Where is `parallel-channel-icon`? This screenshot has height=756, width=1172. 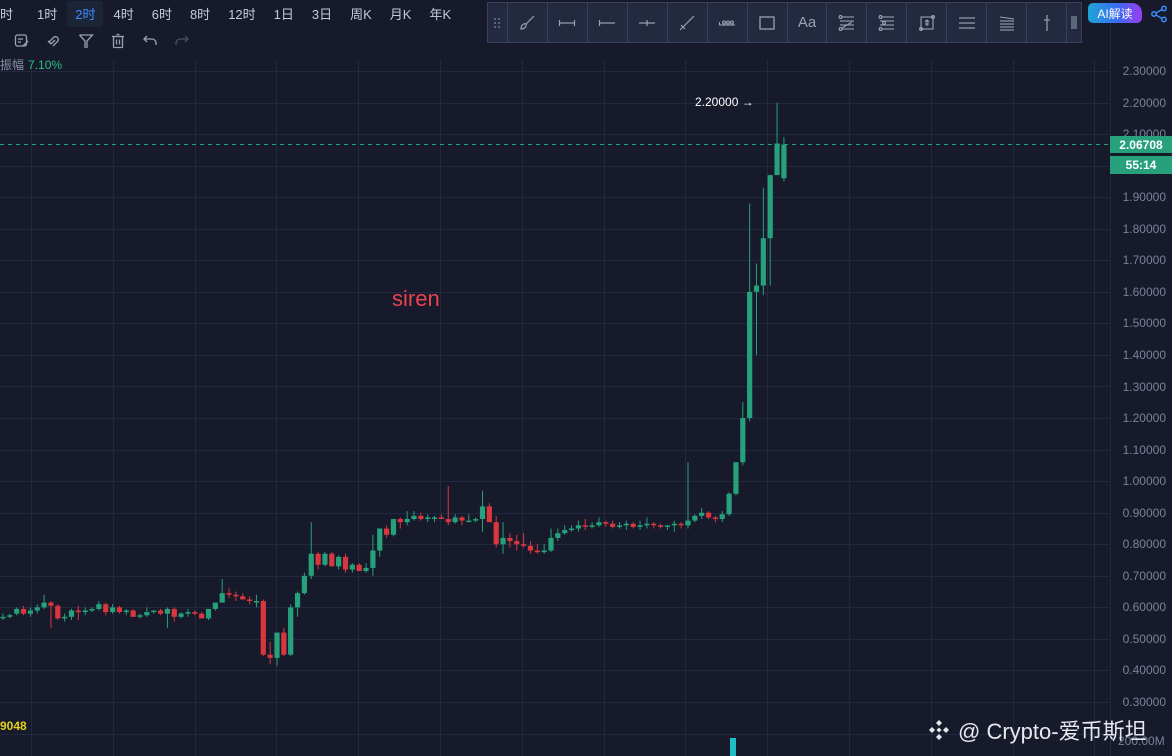
parallel-channel-icon is located at coordinates (847, 22).